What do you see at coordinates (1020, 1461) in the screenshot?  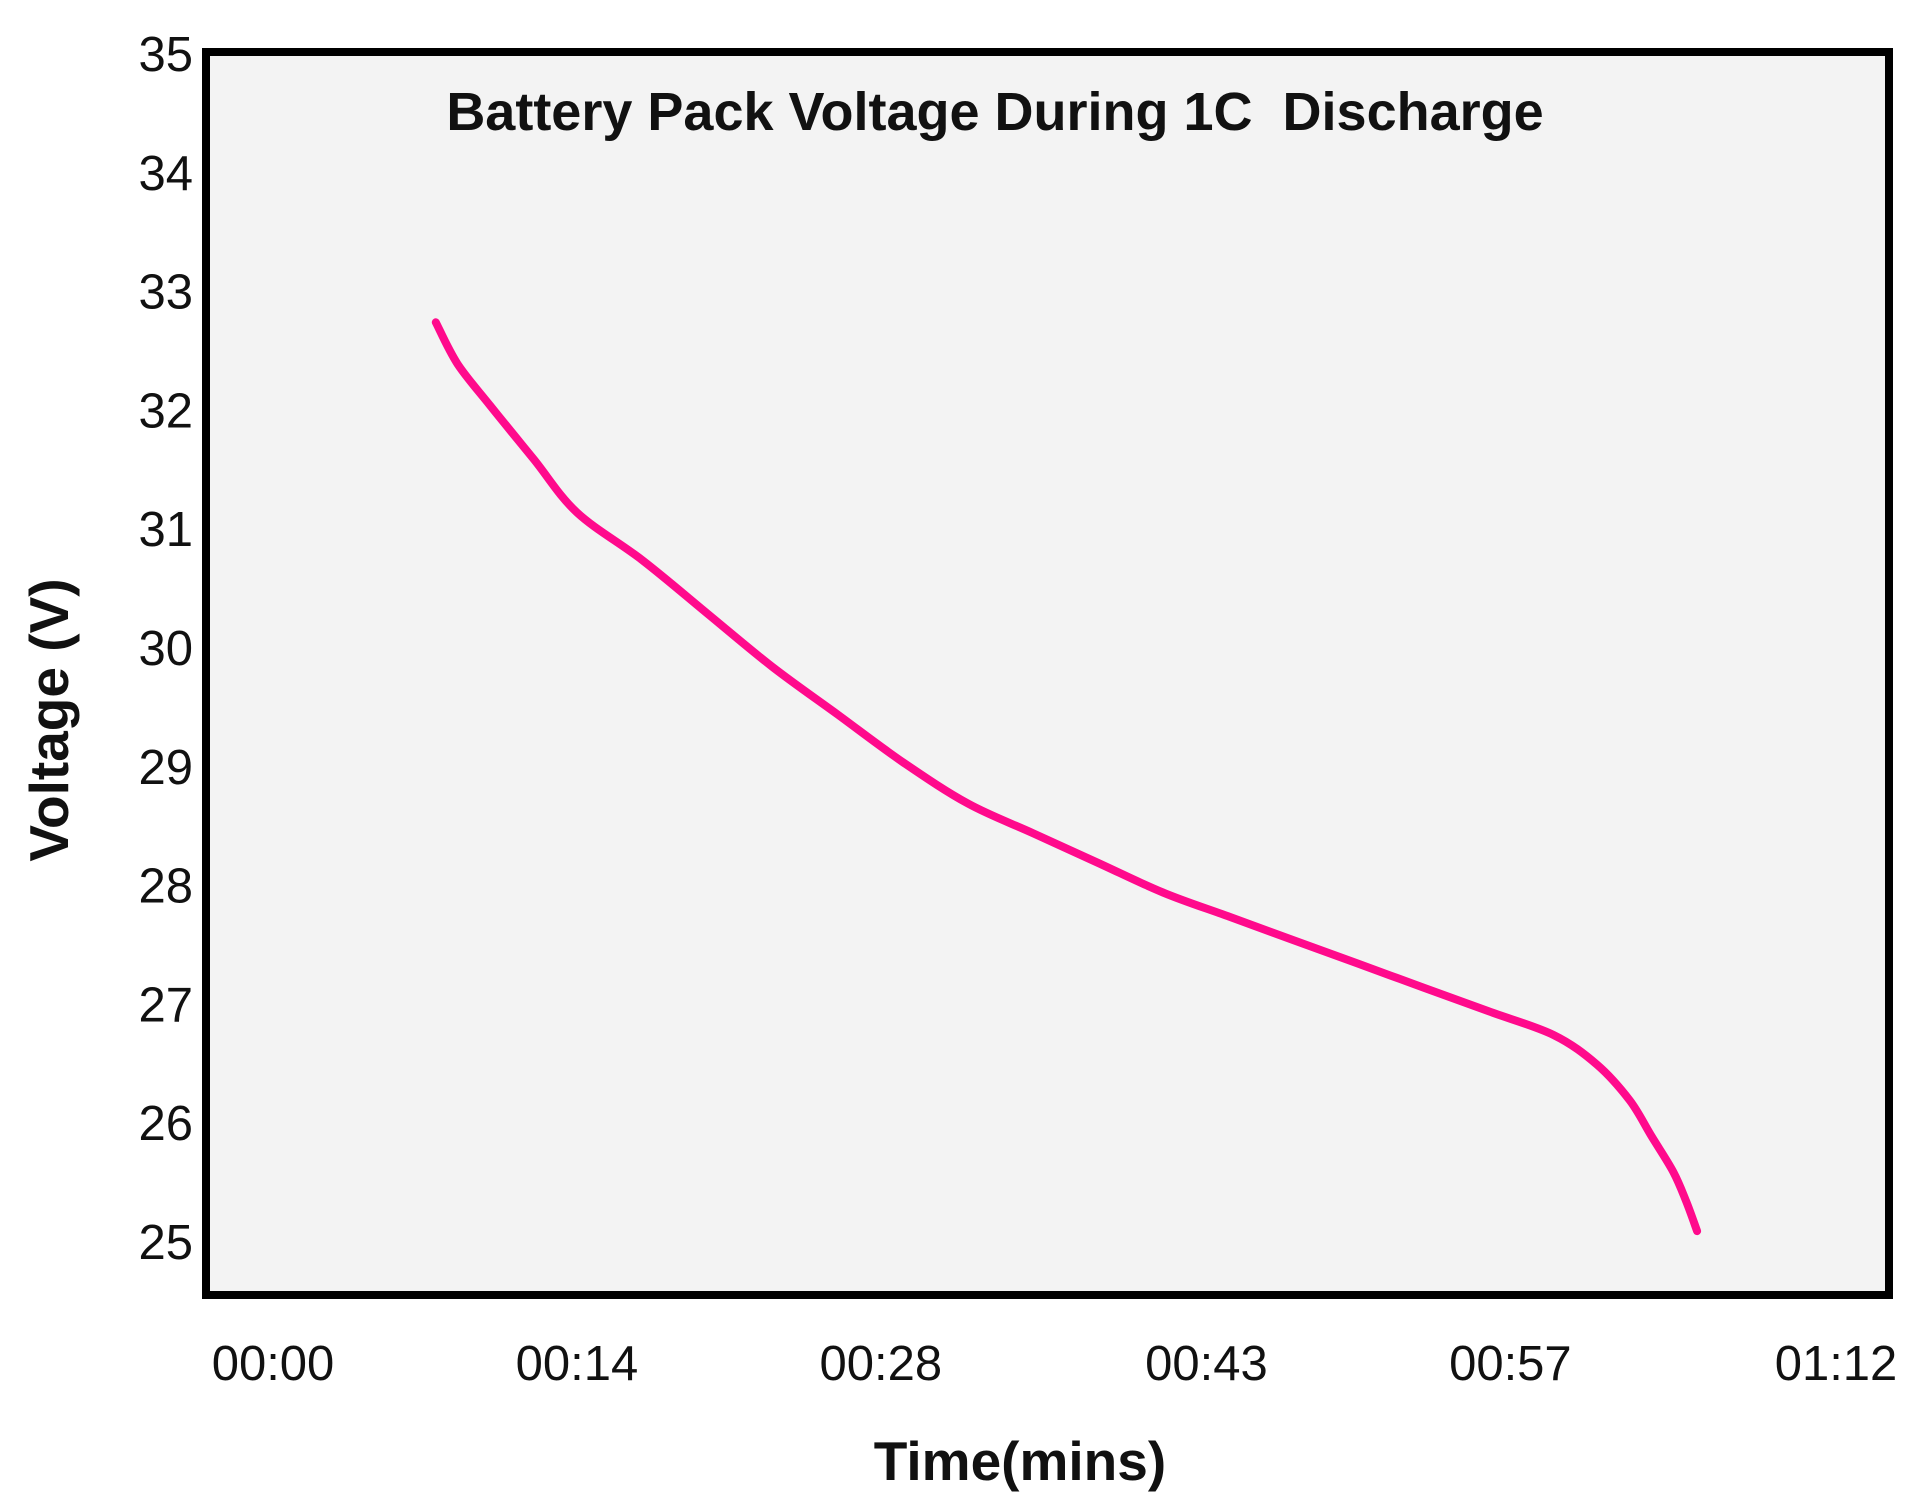 I see `x-axis-title: Time(mins)` at bounding box center [1020, 1461].